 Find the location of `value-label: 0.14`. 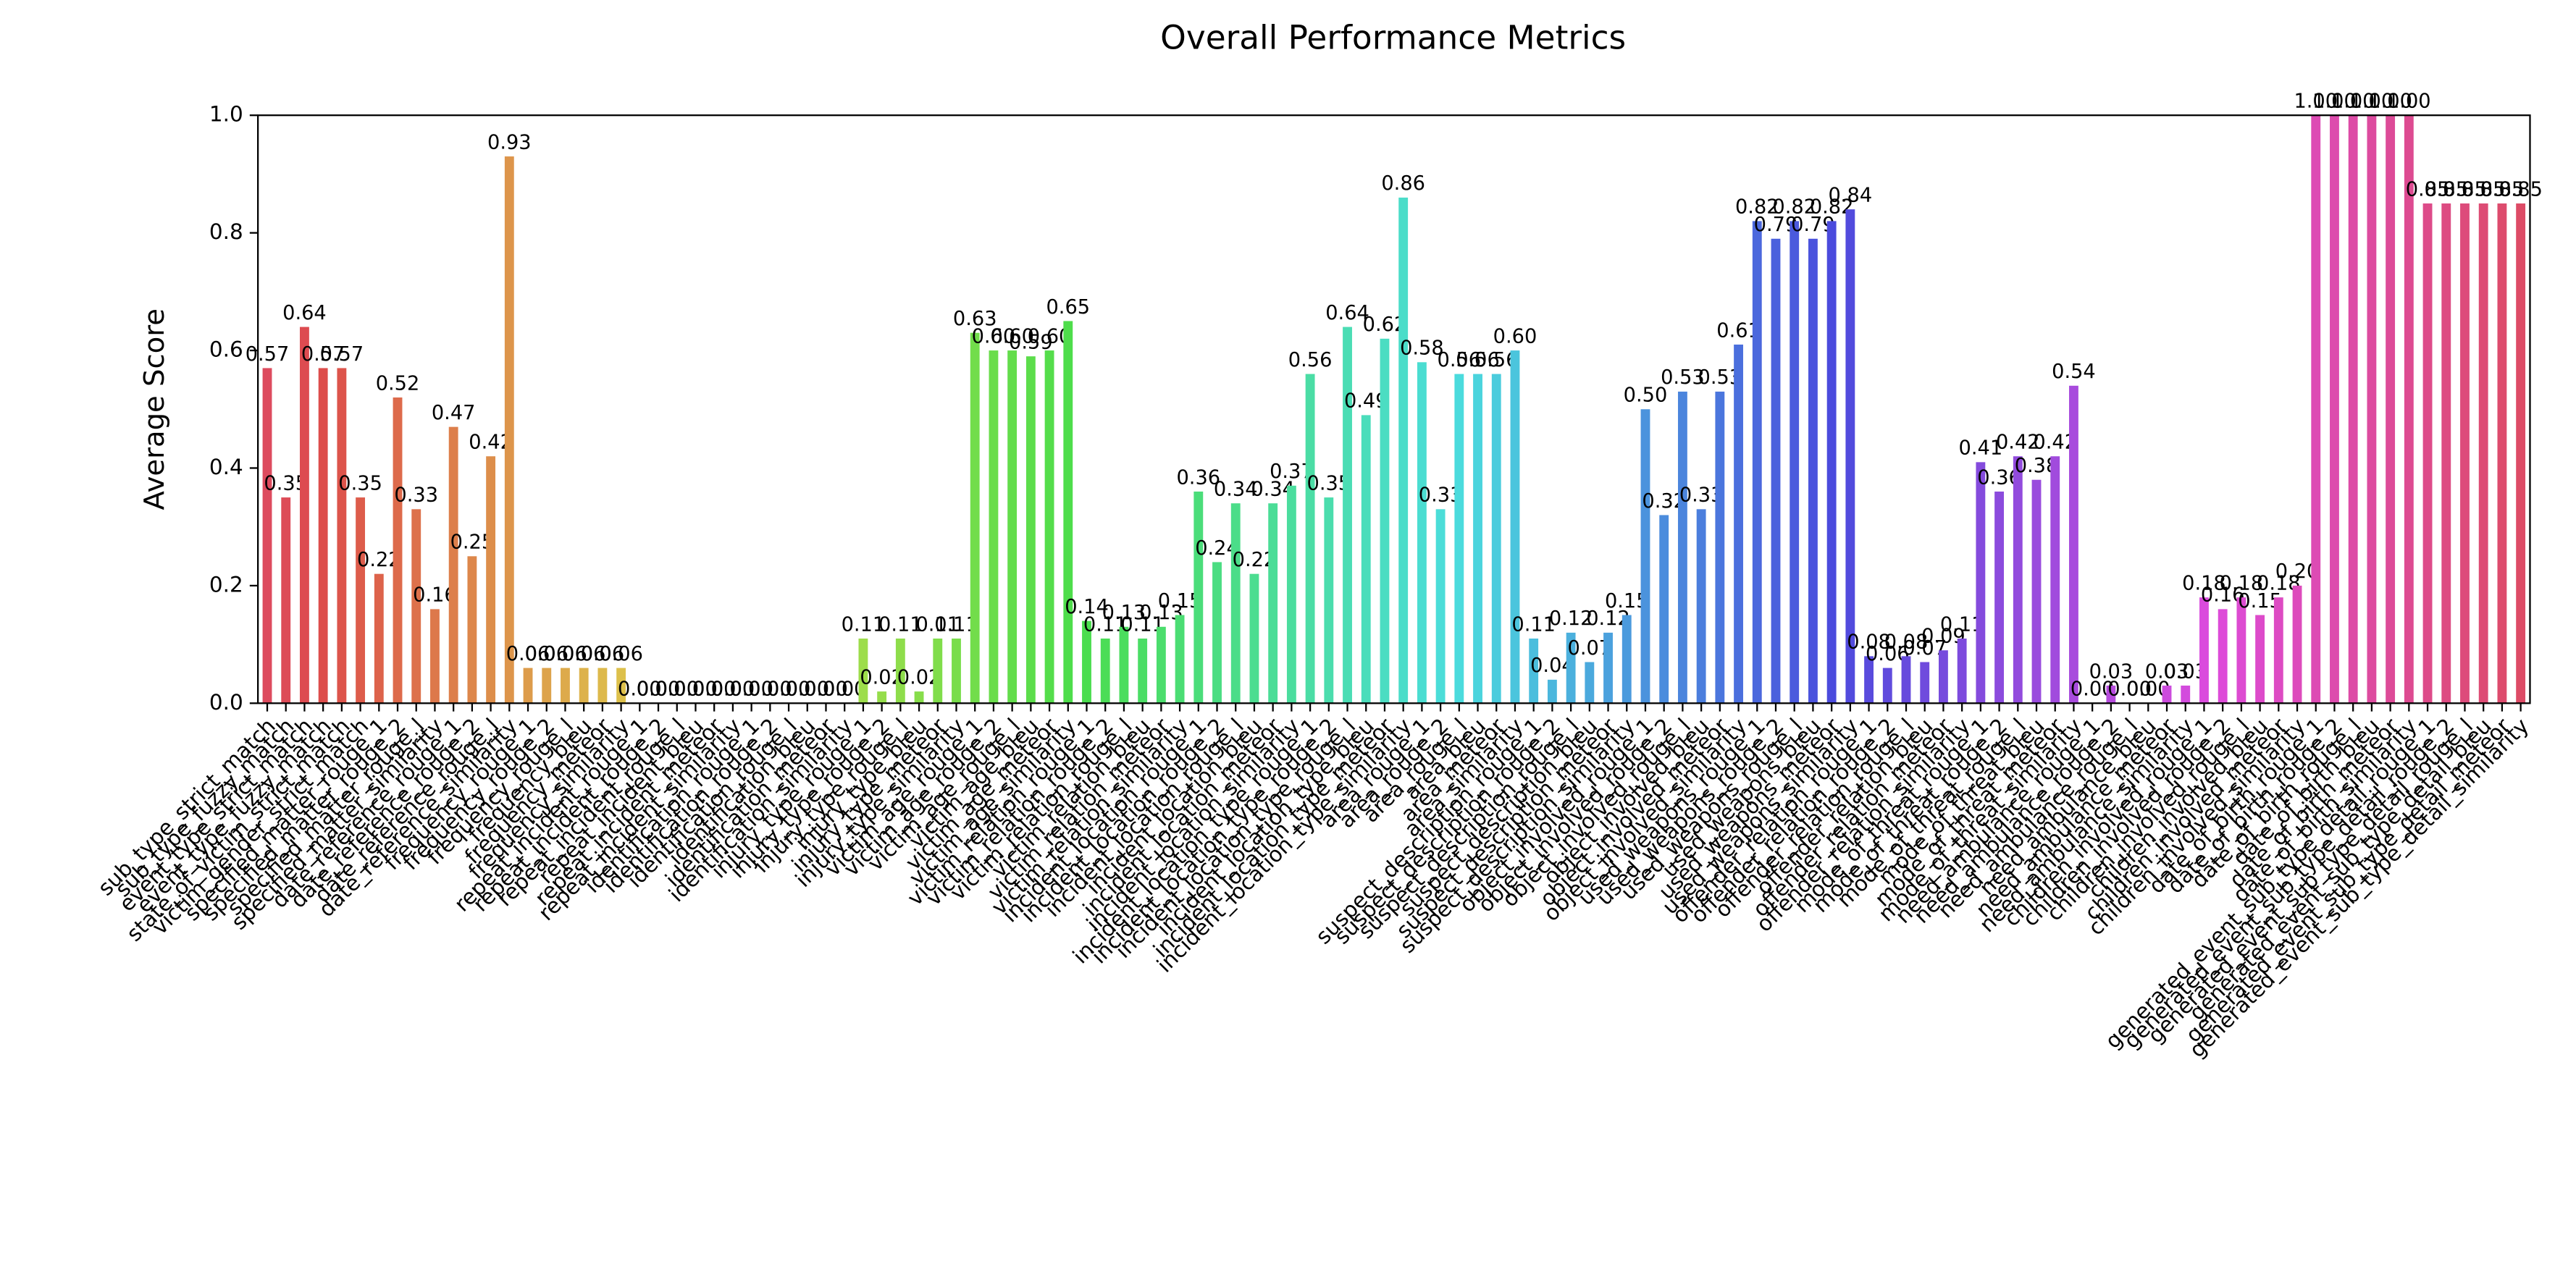

value-label: 0.14 is located at coordinates (1087, 607).